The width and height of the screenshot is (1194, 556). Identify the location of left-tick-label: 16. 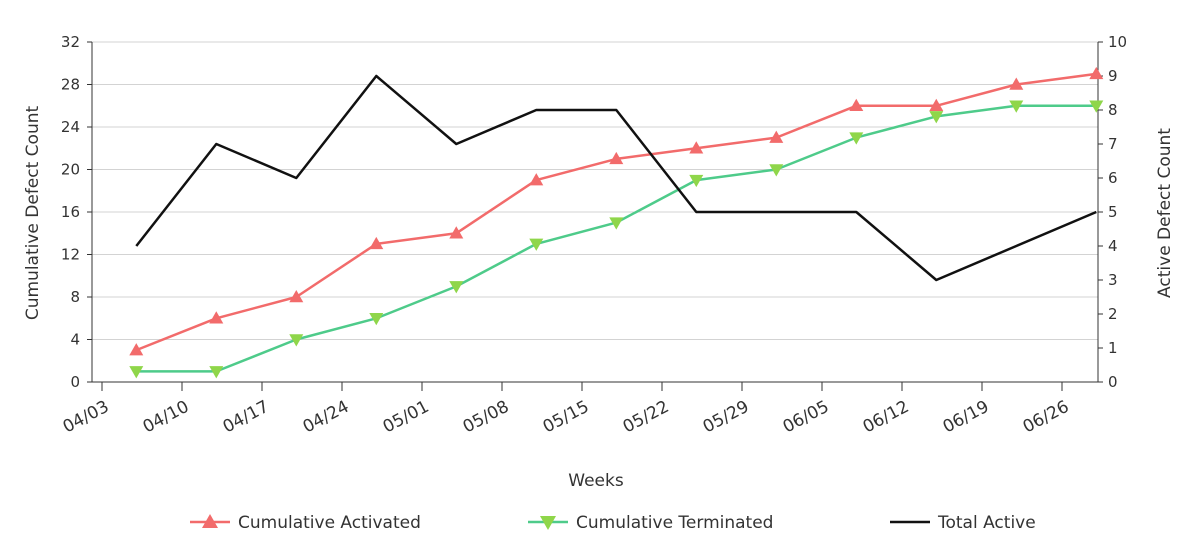
(70, 212).